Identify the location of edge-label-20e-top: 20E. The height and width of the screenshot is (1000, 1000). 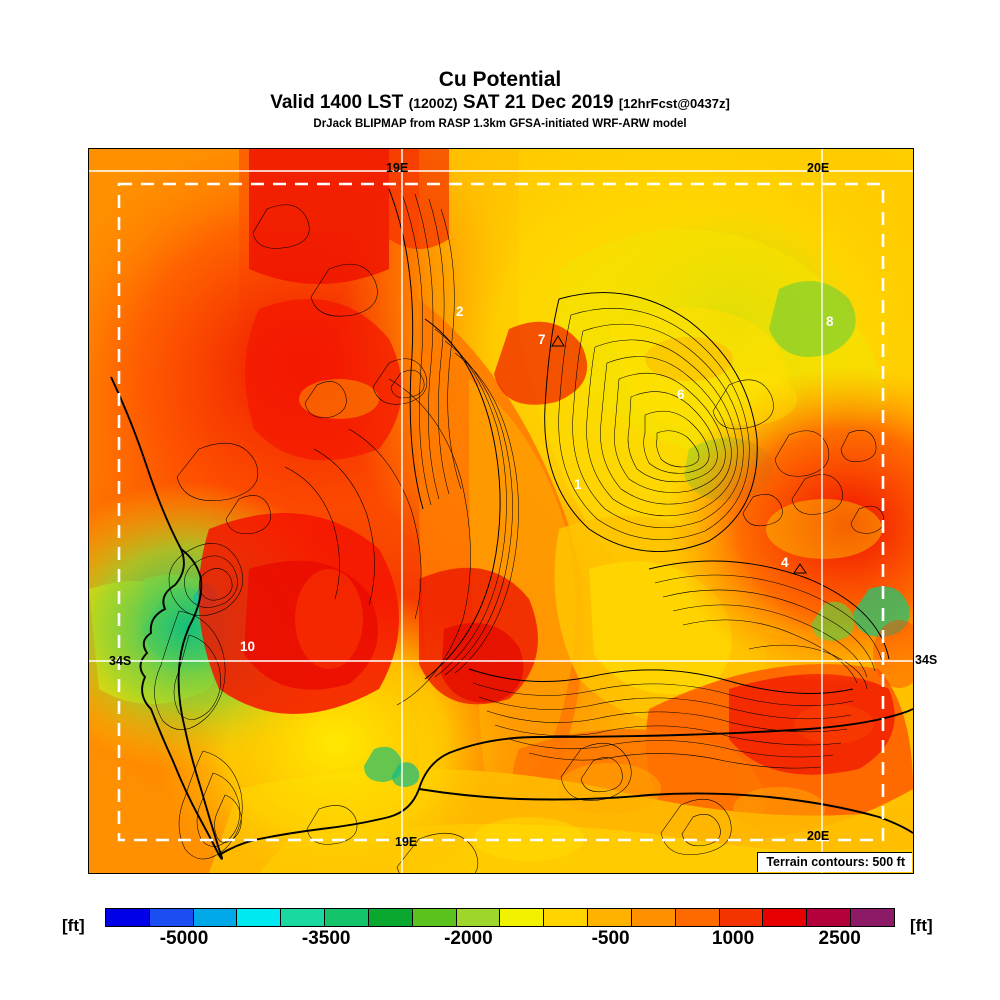
(818, 168).